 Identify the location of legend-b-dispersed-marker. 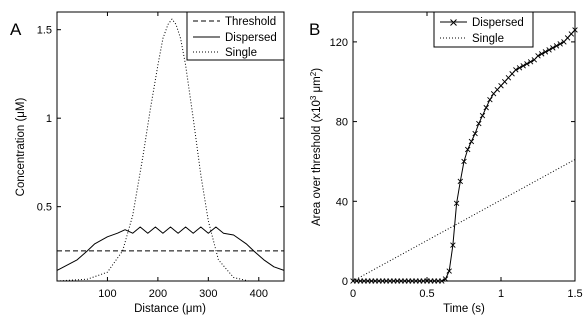
(453, 22).